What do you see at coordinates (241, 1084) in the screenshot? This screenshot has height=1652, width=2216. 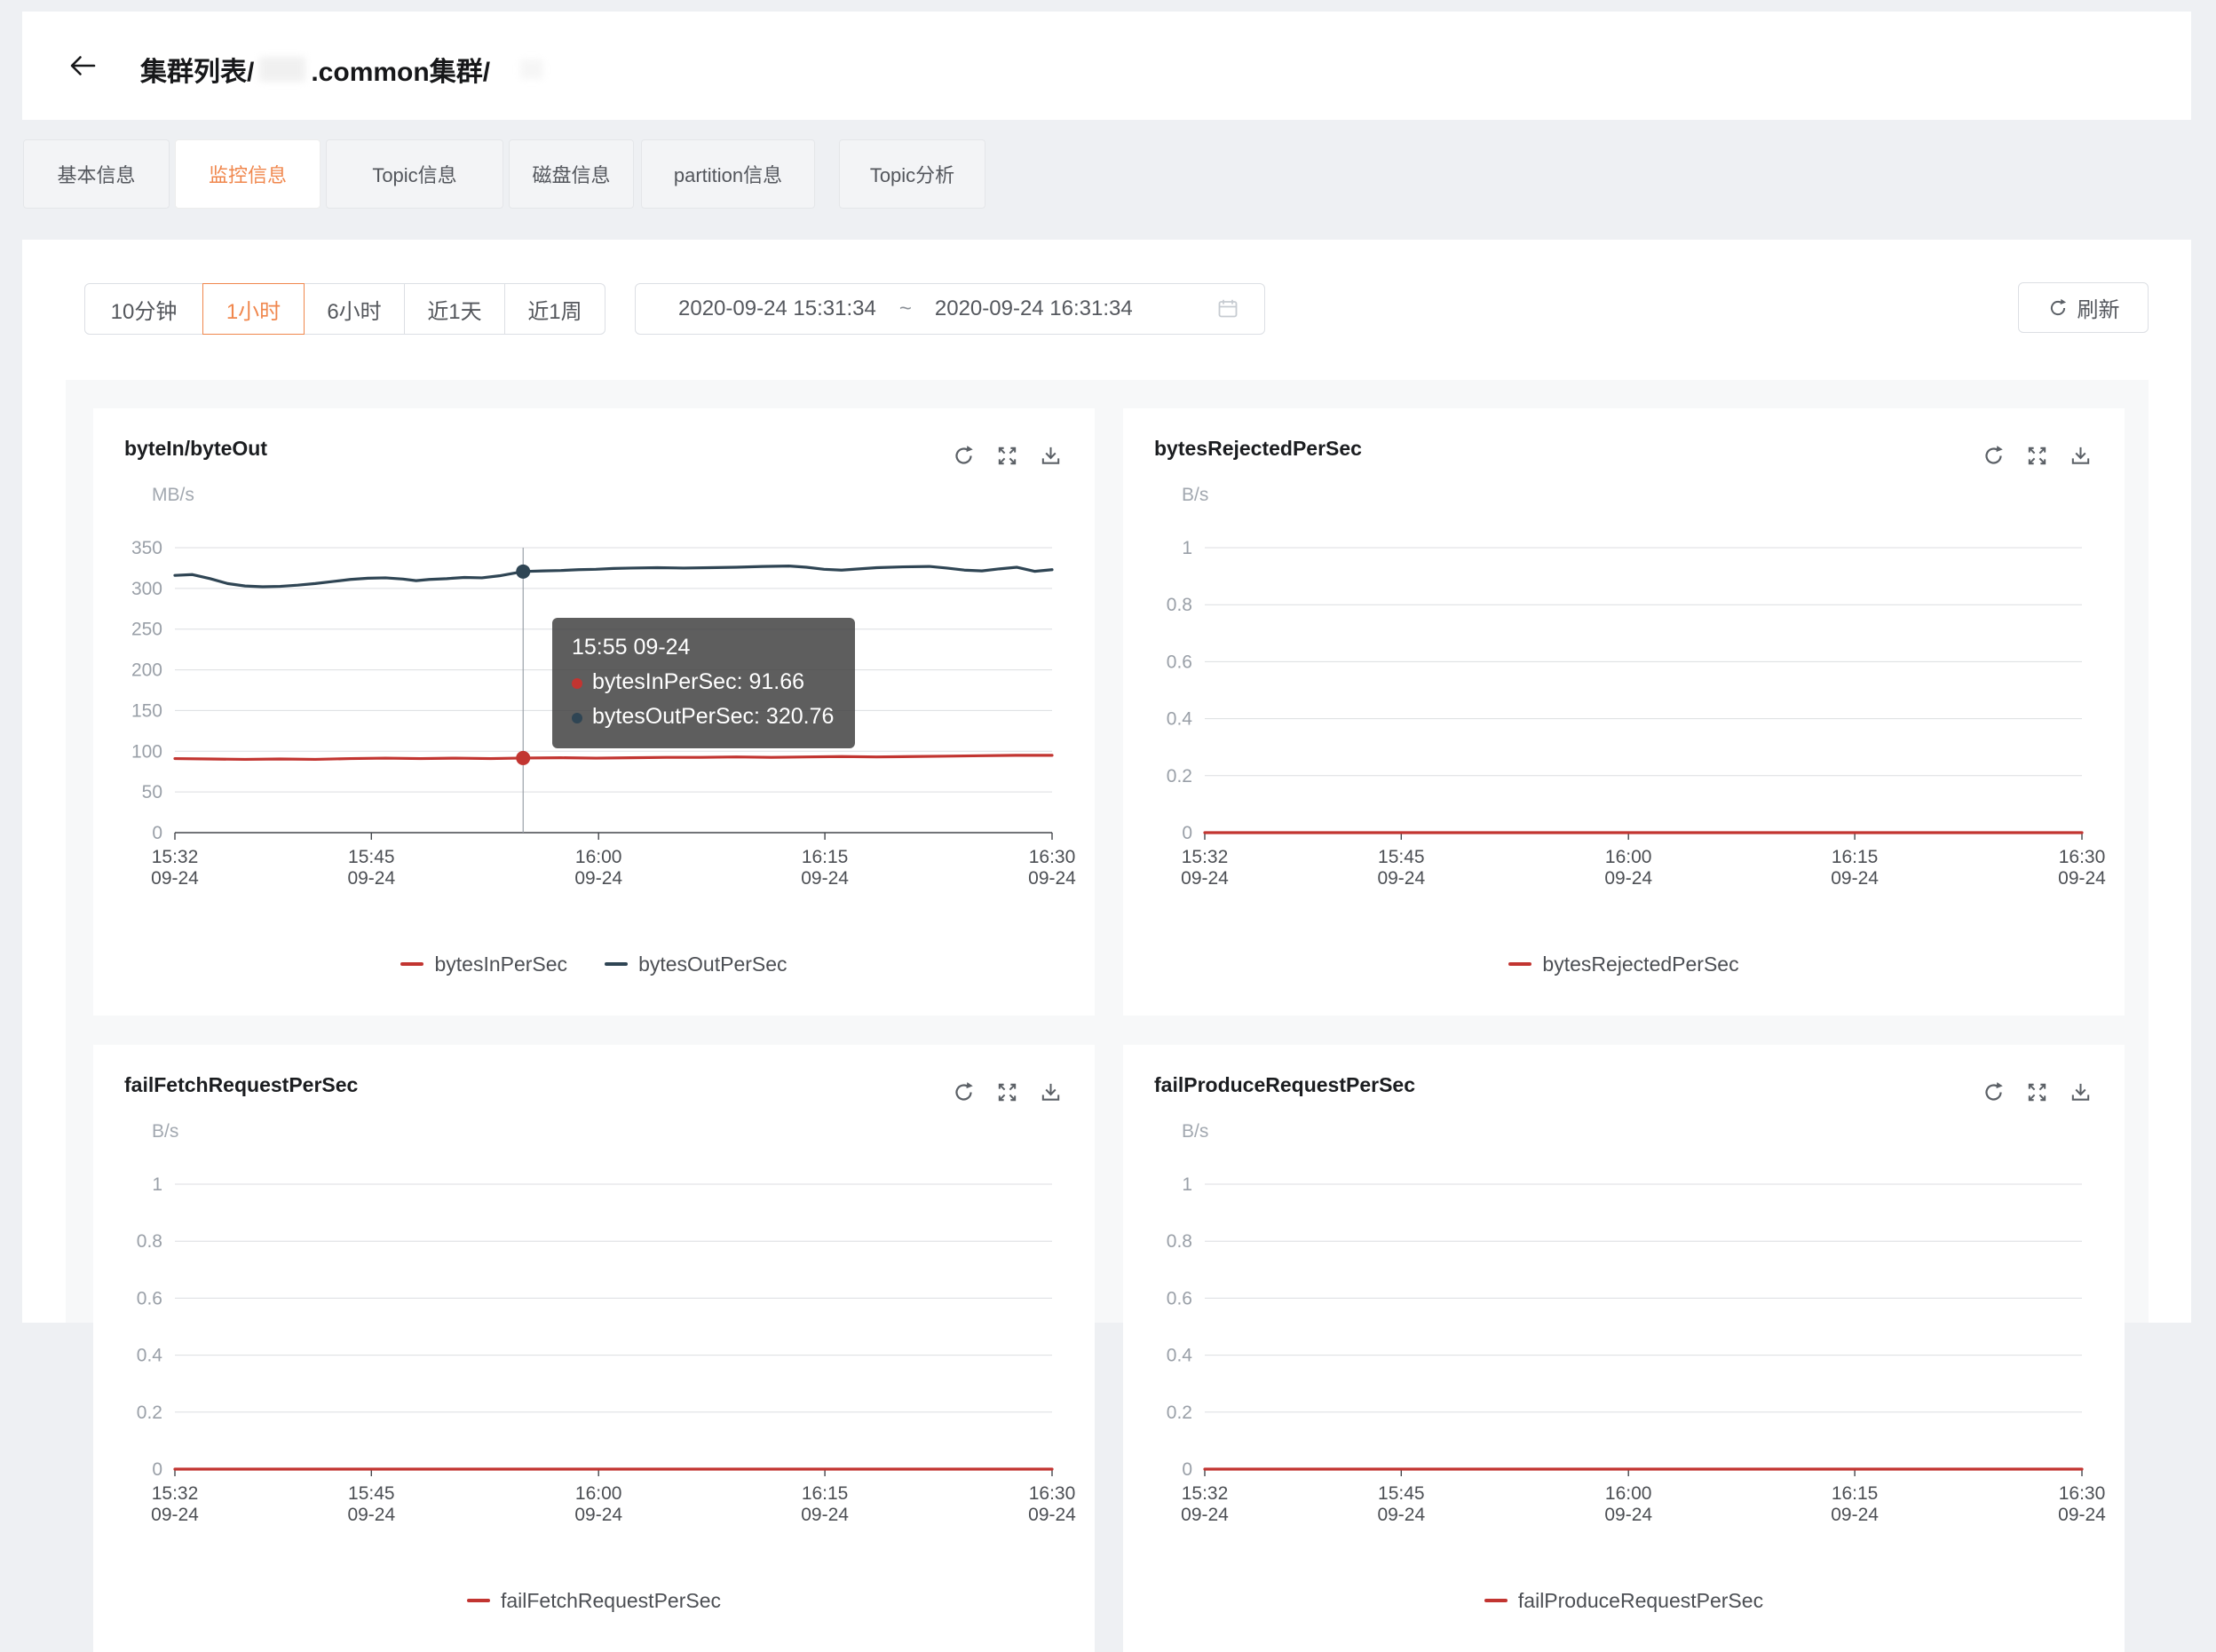 I see `chart-title: failFetchRequestPerSec` at bounding box center [241, 1084].